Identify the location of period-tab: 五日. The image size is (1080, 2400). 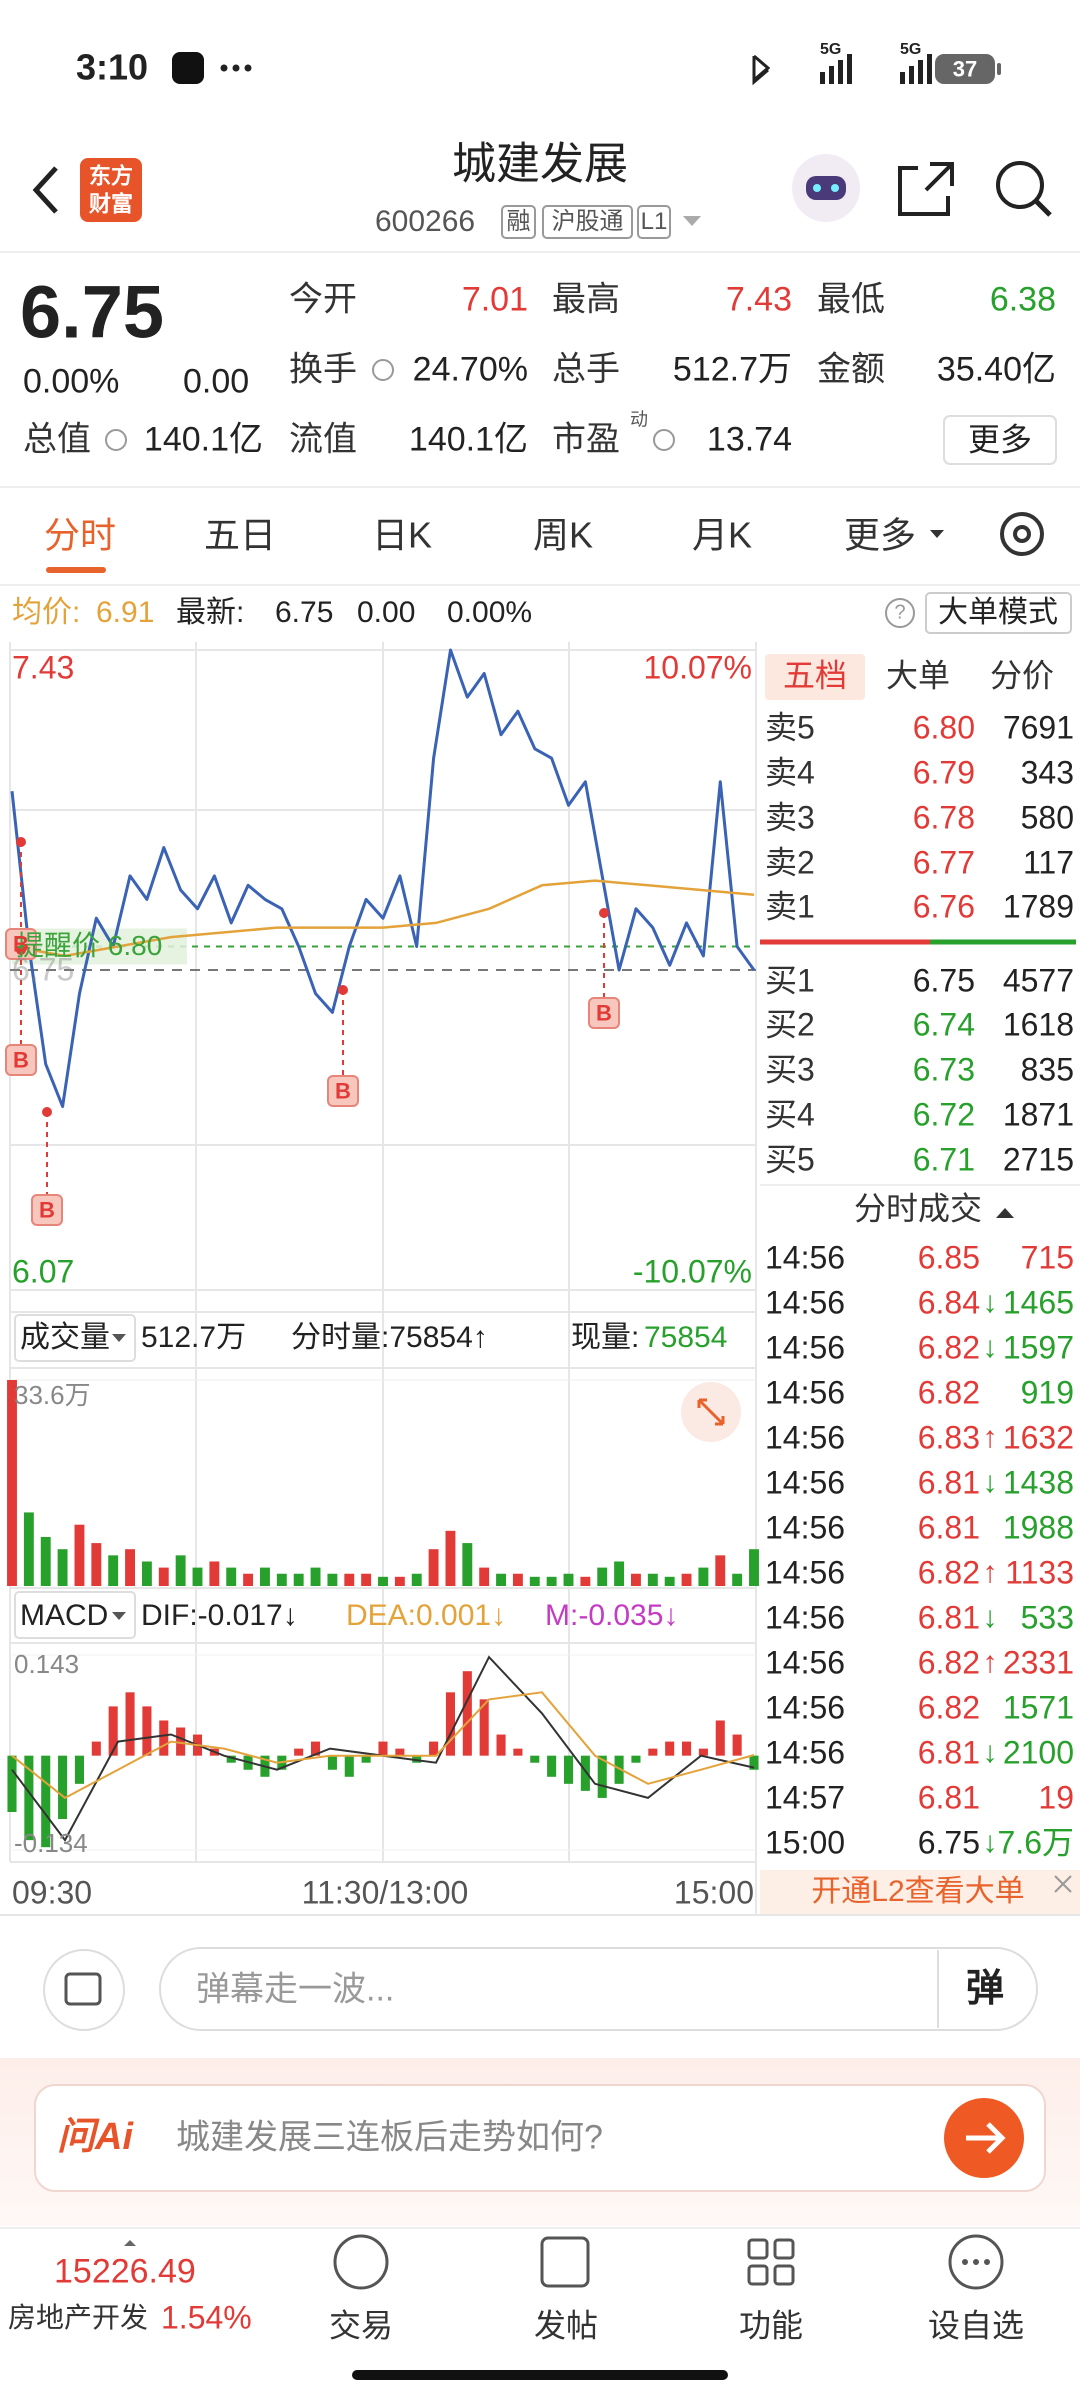
(240, 535).